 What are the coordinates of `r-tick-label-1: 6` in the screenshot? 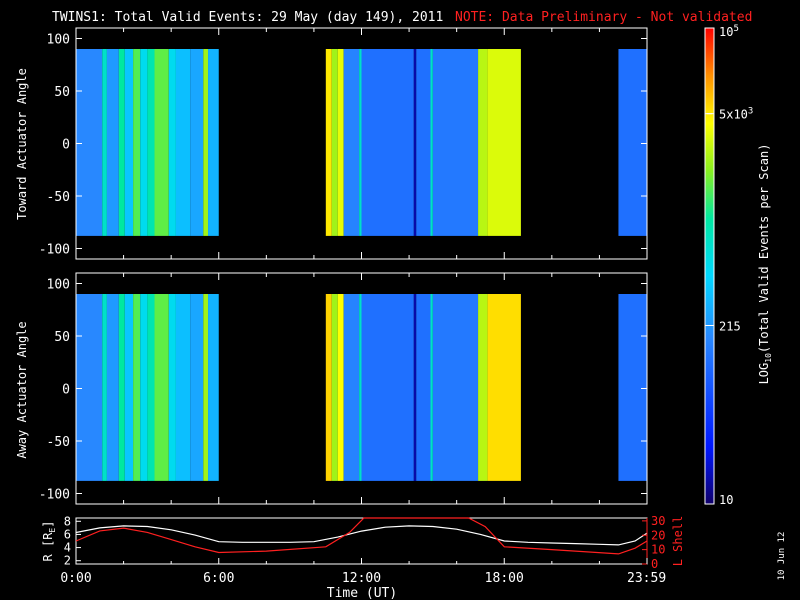 It's located at (67, 534).